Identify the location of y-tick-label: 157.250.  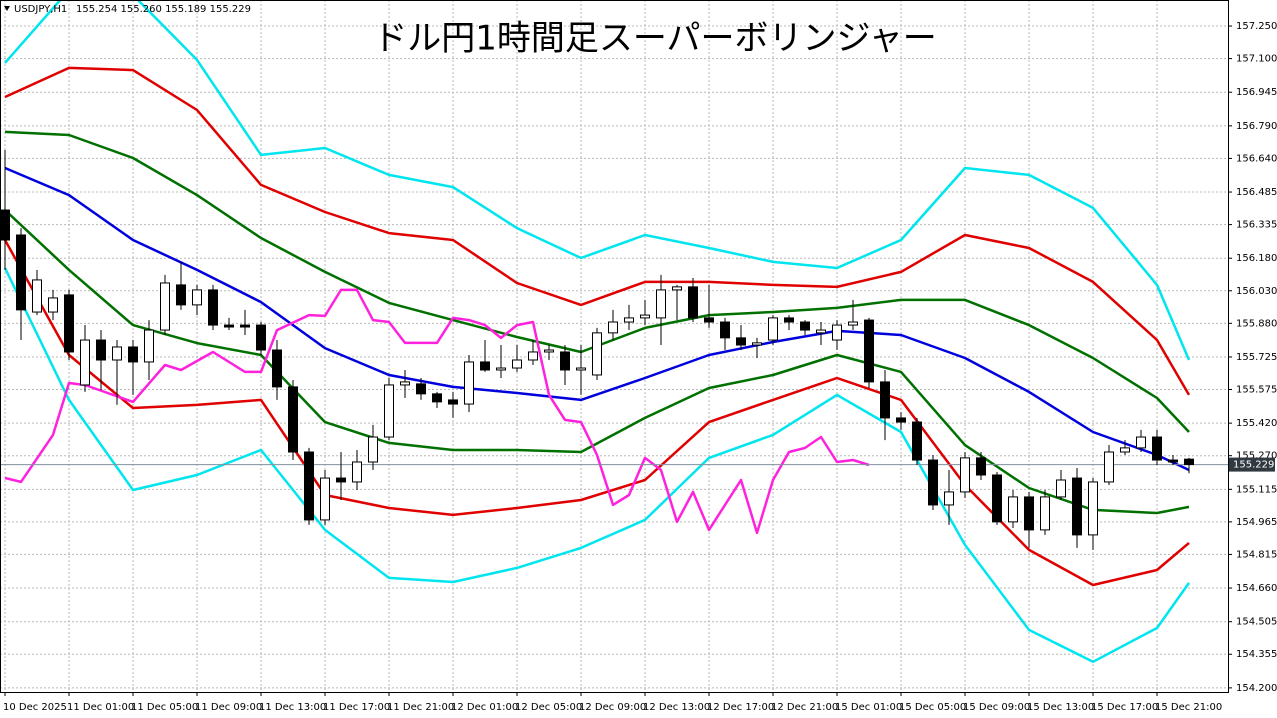
(1256, 26).